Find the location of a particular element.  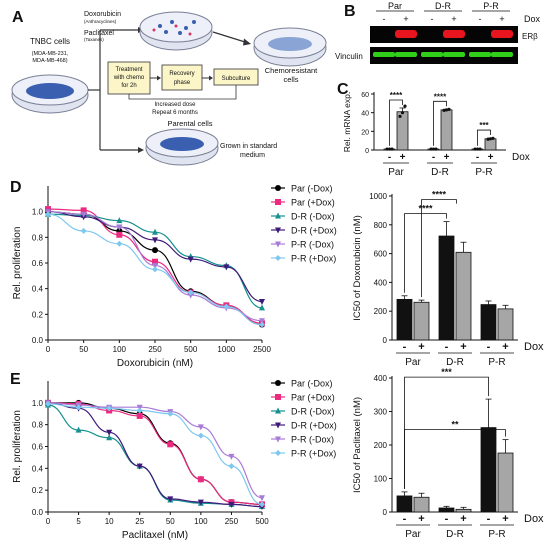

x-tick-label: 0 is located at coordinates (48, 349).